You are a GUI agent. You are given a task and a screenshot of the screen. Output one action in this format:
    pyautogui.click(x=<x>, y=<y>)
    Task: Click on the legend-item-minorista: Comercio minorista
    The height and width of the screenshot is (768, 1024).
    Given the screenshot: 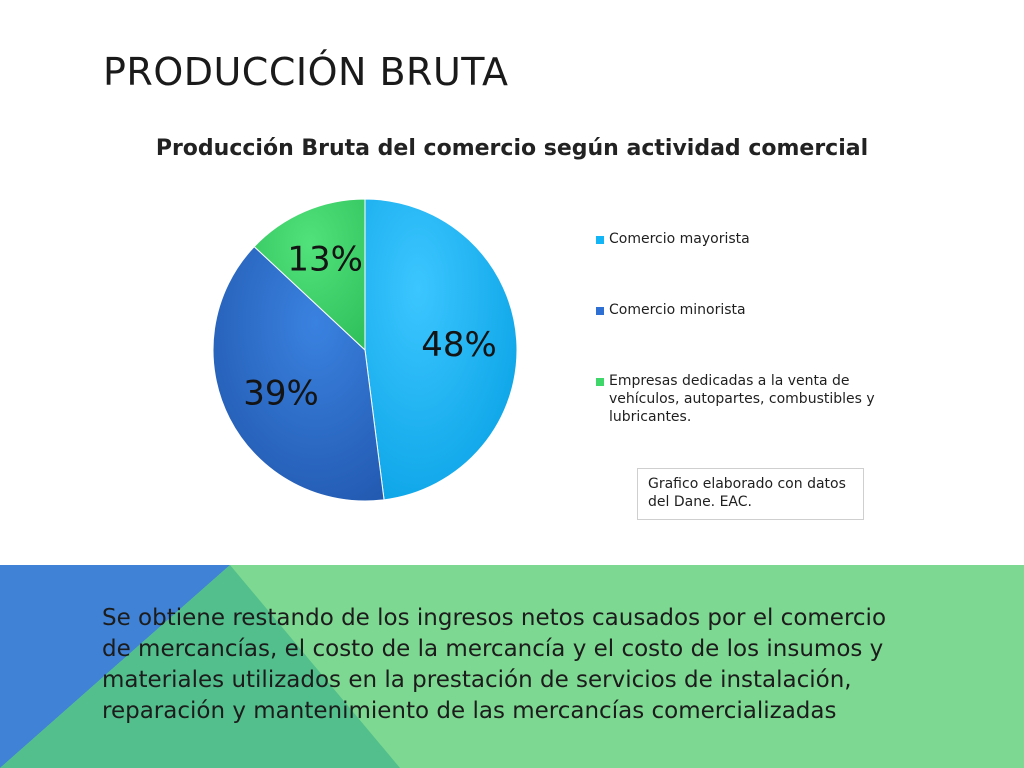 What is the action you would take?
    pyautogui.click(x=741, y=310)
    